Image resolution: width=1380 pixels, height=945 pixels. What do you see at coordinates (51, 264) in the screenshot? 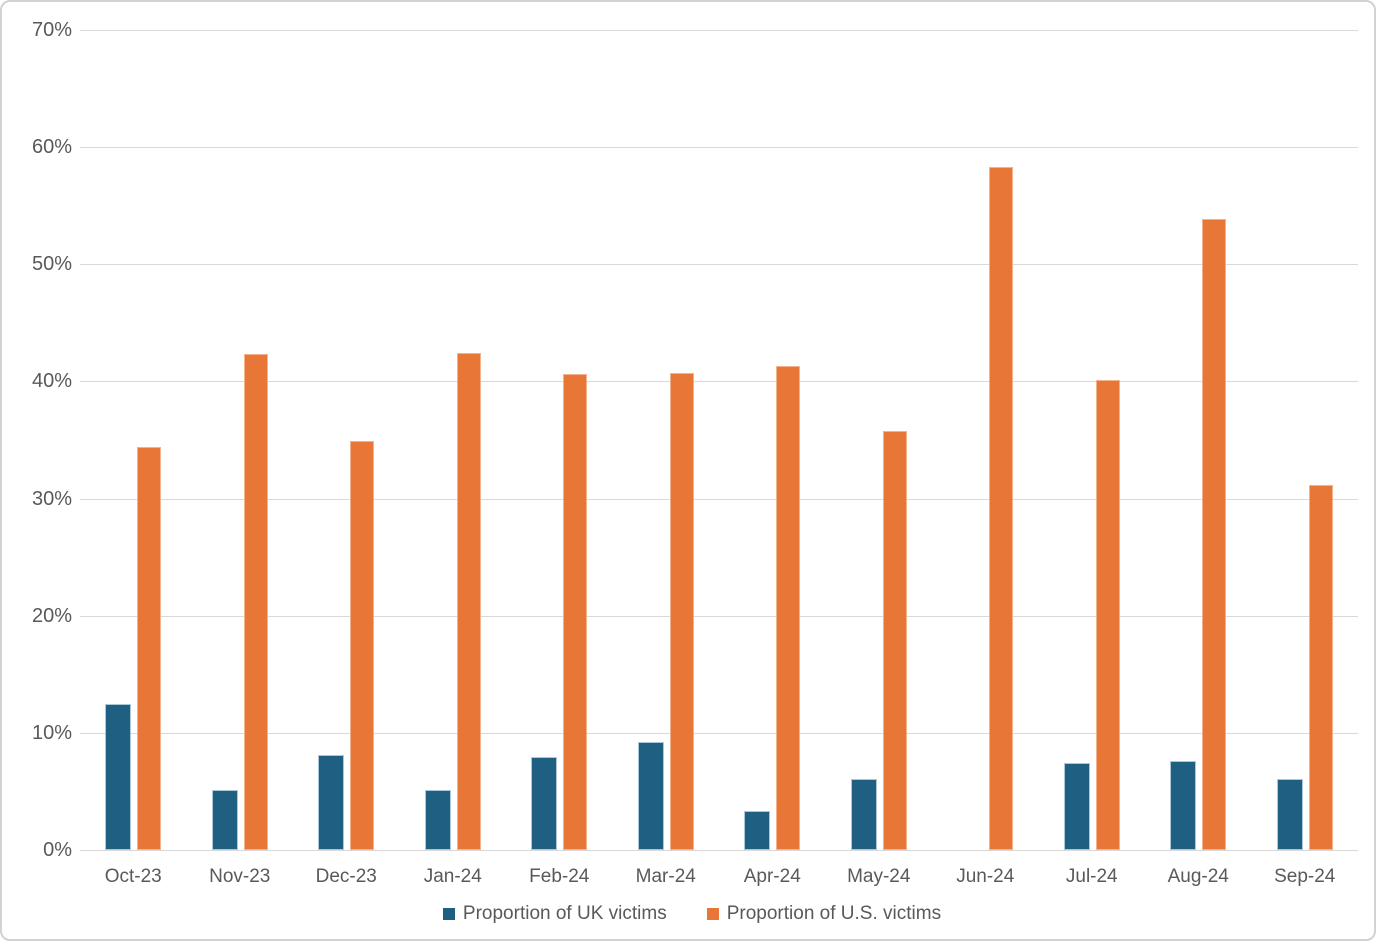
I see `y-tick-label: 50%` at bounding box center [51, 264].